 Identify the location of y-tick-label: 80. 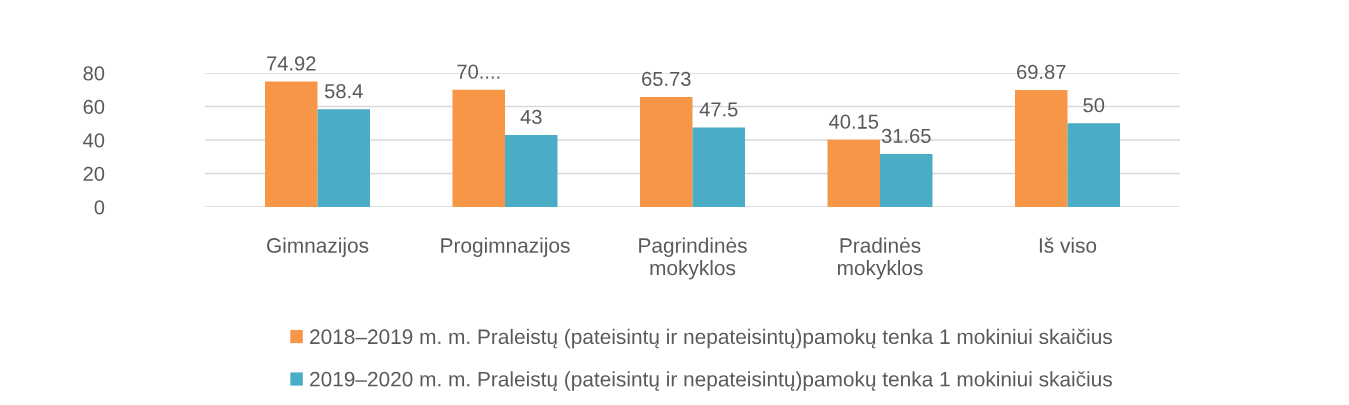
(94, 73).